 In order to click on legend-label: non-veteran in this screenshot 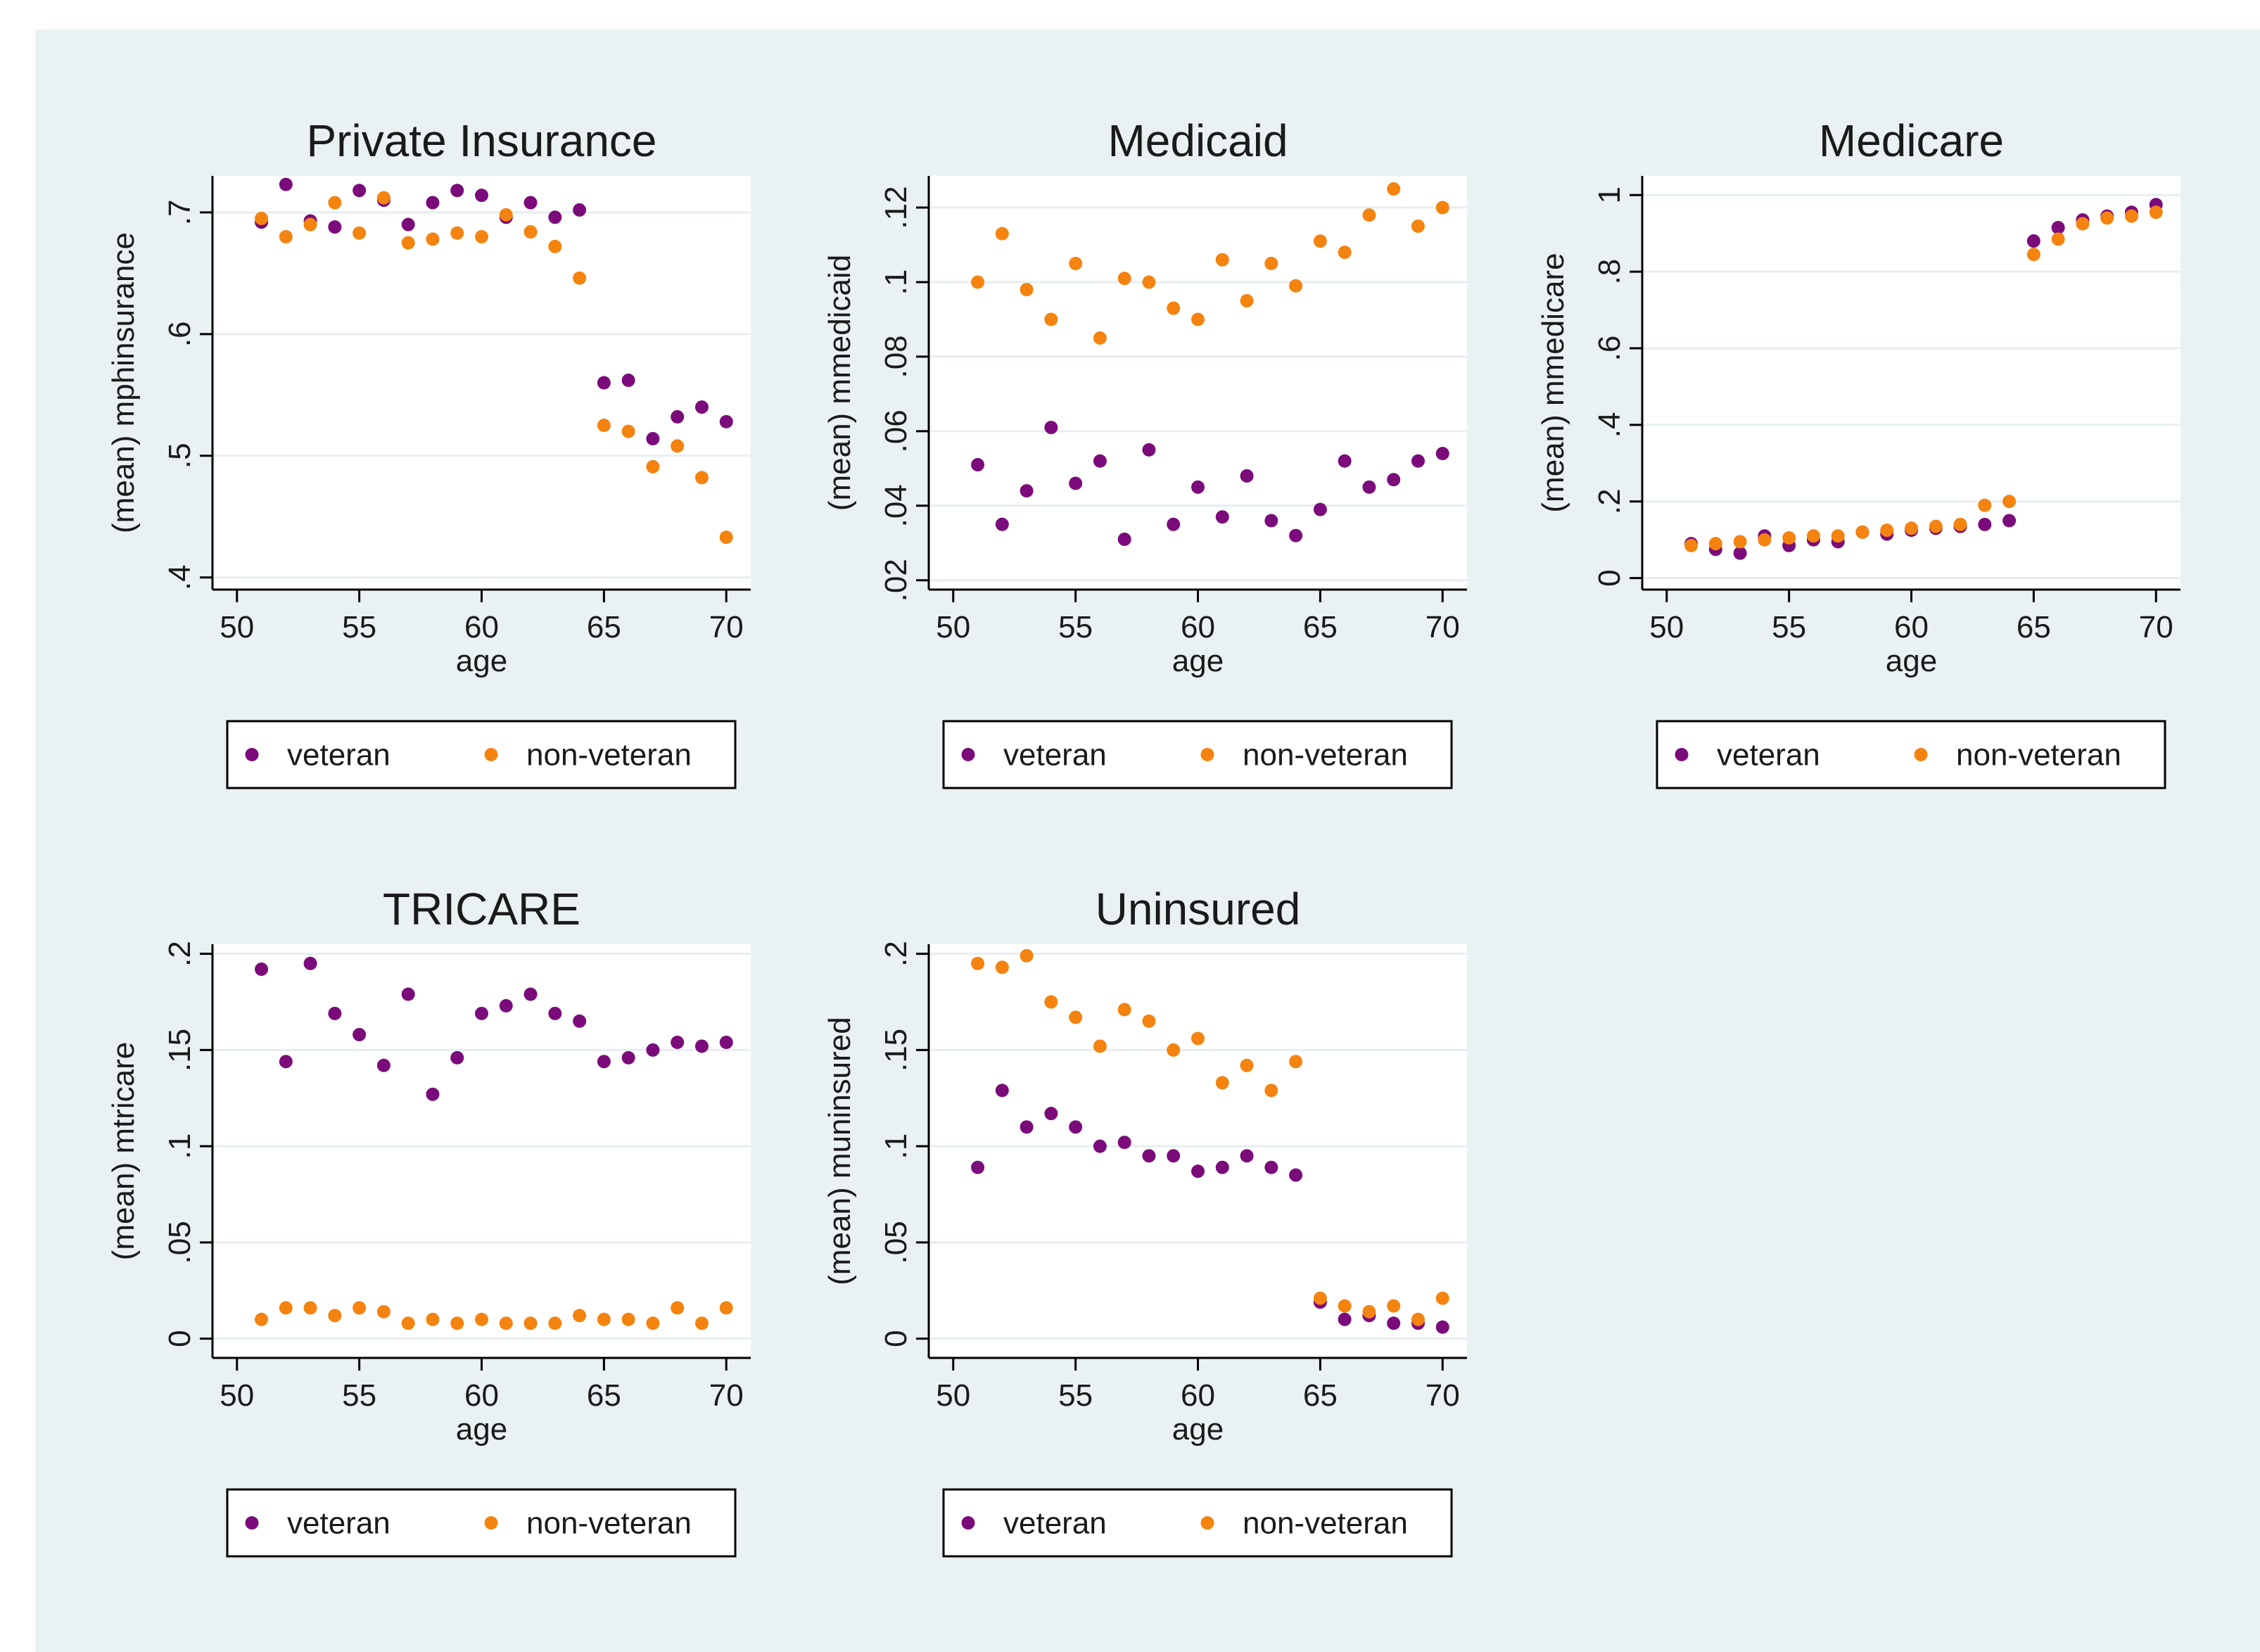, I will do `click(609, 1523)`.